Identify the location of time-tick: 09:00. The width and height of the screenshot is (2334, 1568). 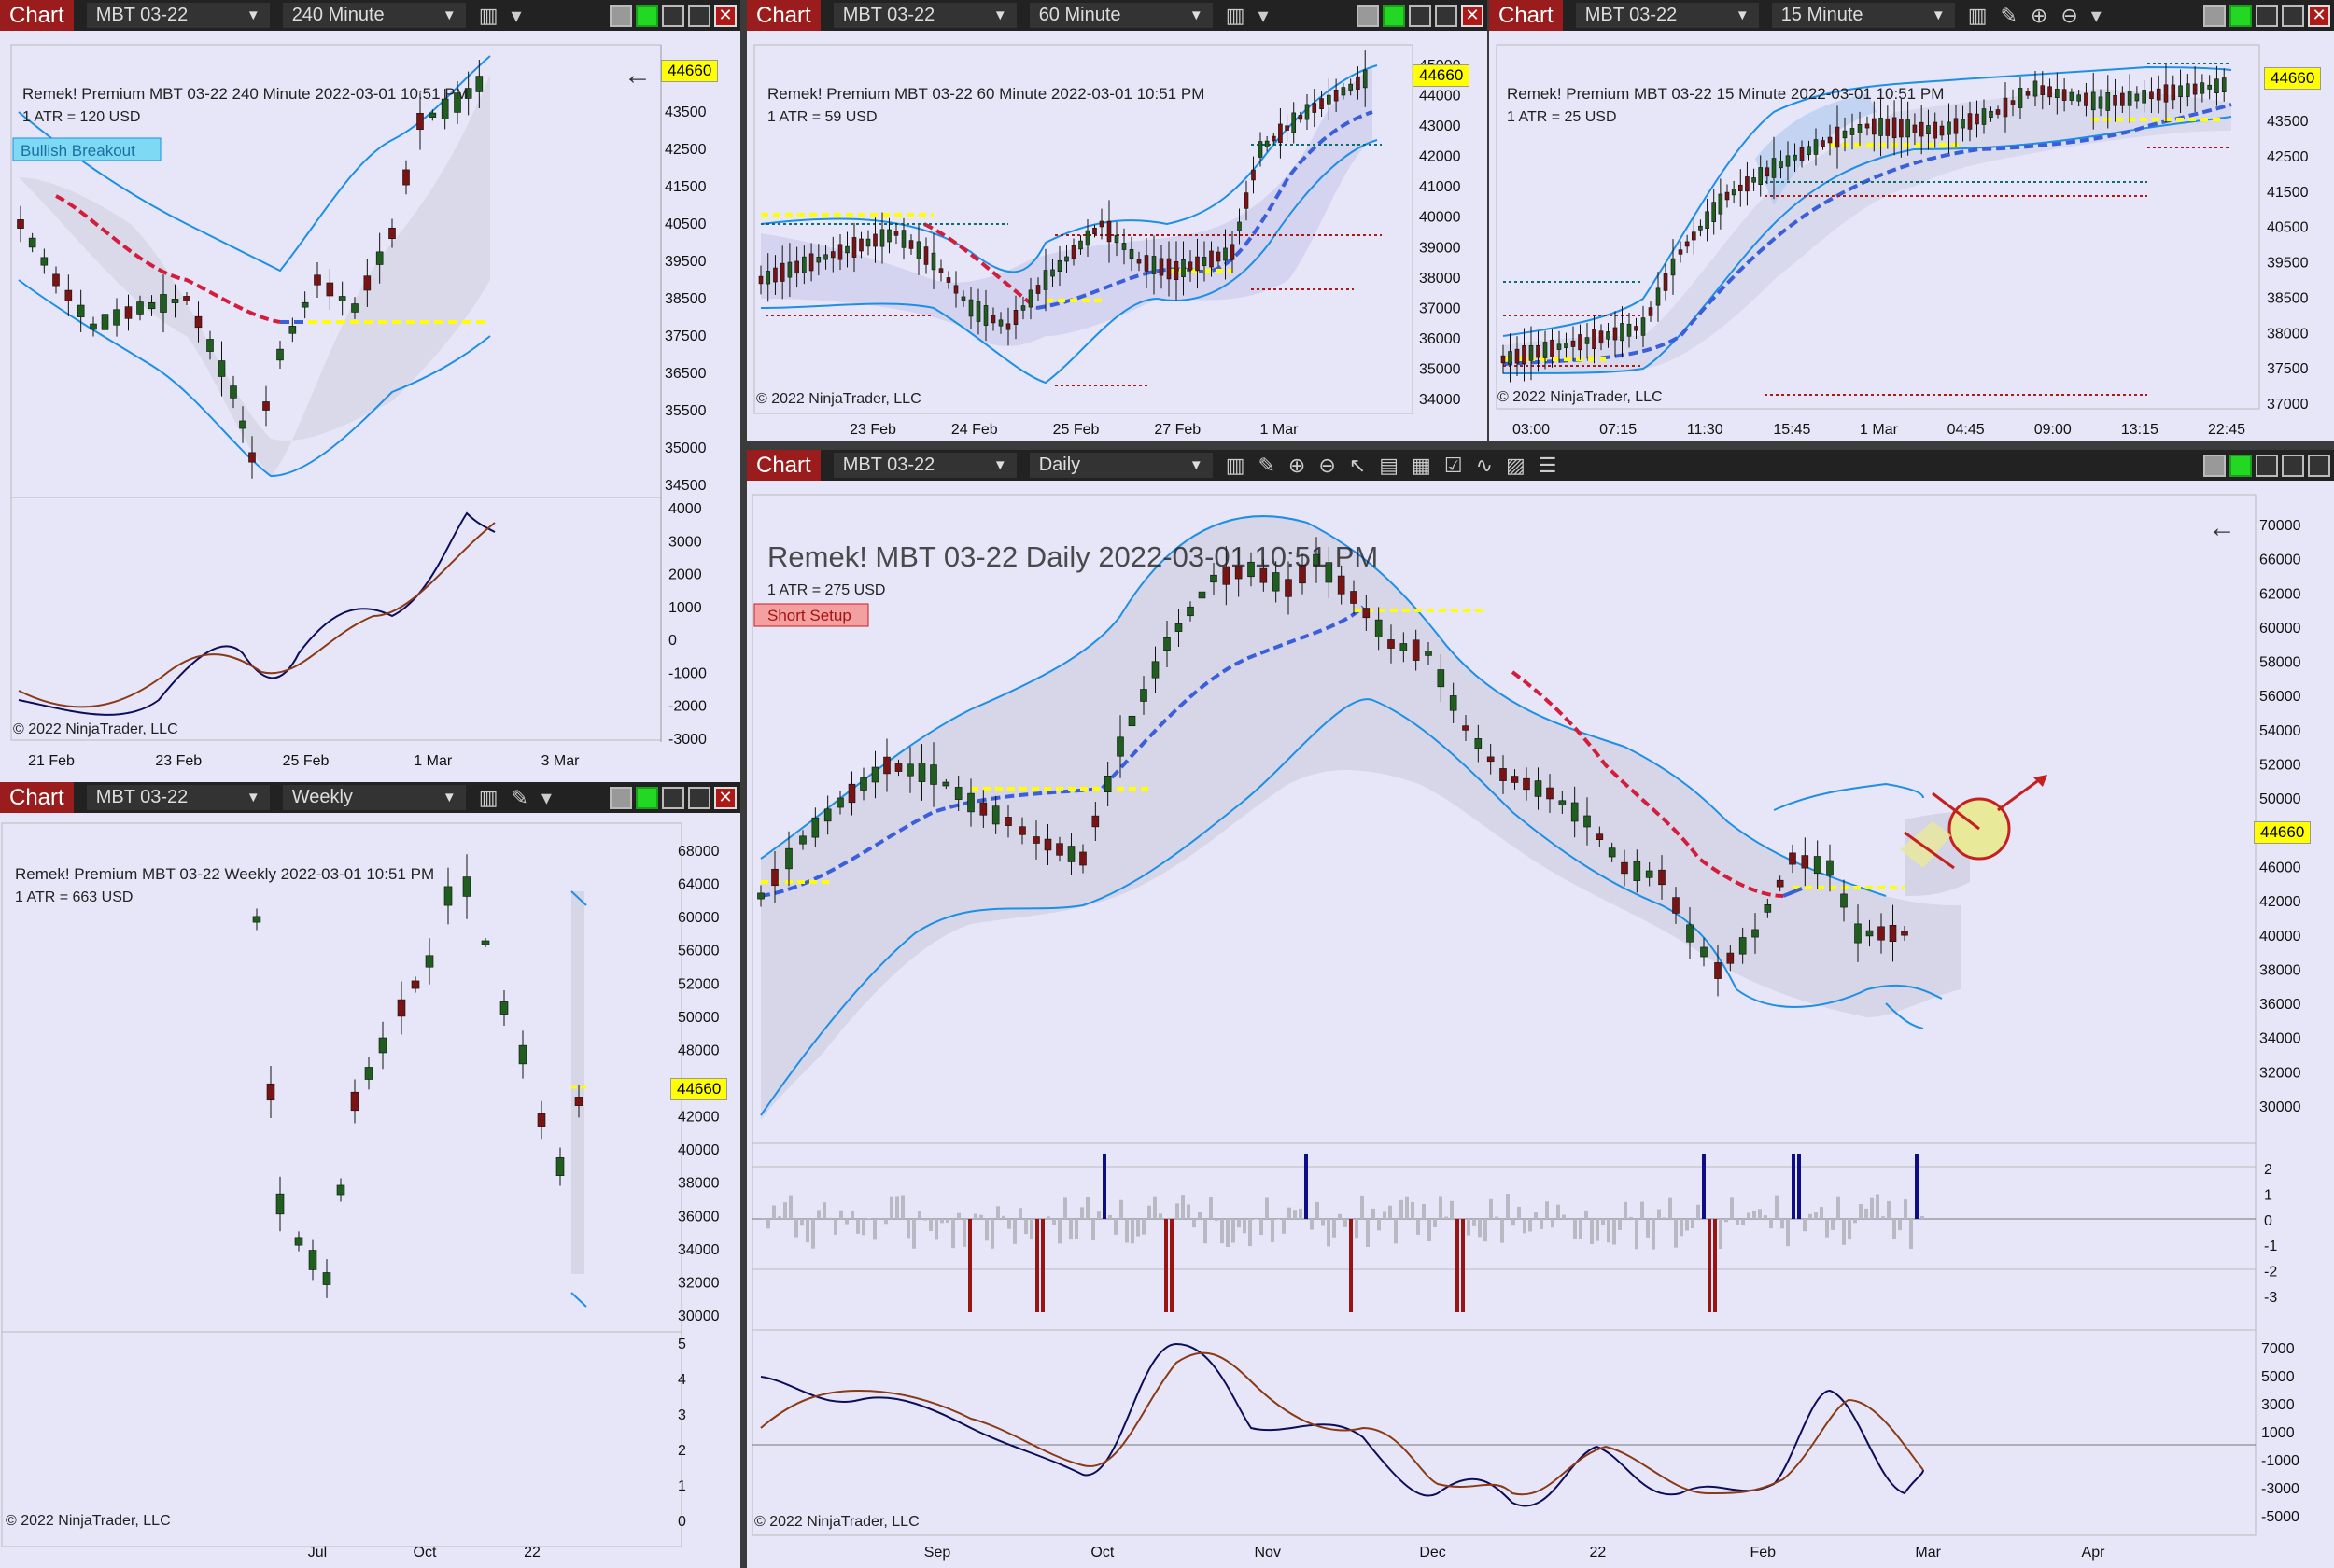
(2053, 430).